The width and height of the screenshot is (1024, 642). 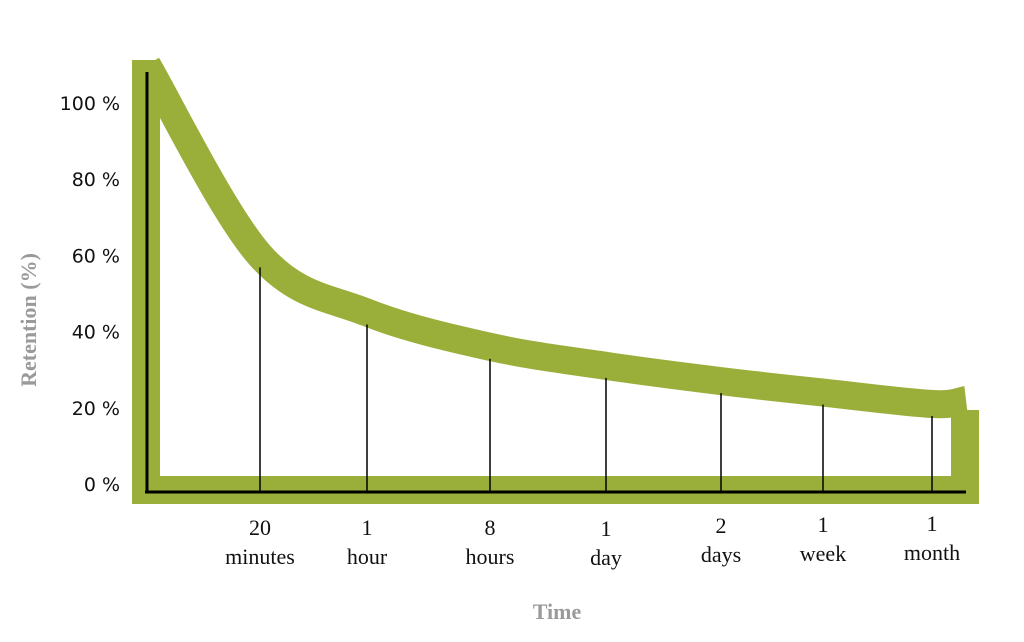 What do you see at coordinates (606, 557) in the screenshot?
I see `x-tick-label: day` at bounding box center [606, 557].